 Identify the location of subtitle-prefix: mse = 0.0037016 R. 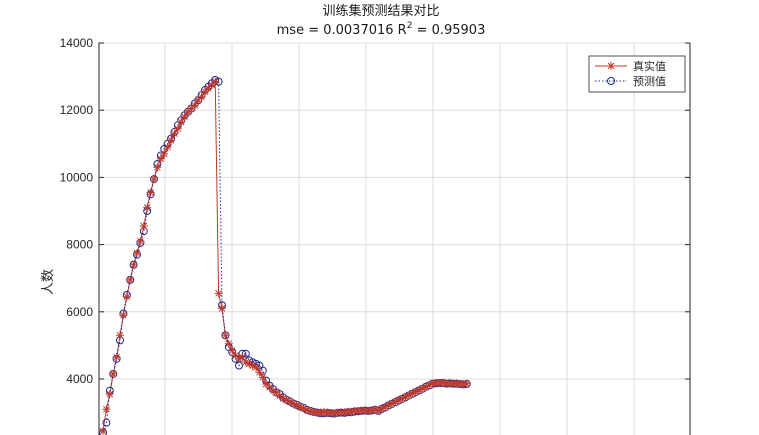
(342, 30).